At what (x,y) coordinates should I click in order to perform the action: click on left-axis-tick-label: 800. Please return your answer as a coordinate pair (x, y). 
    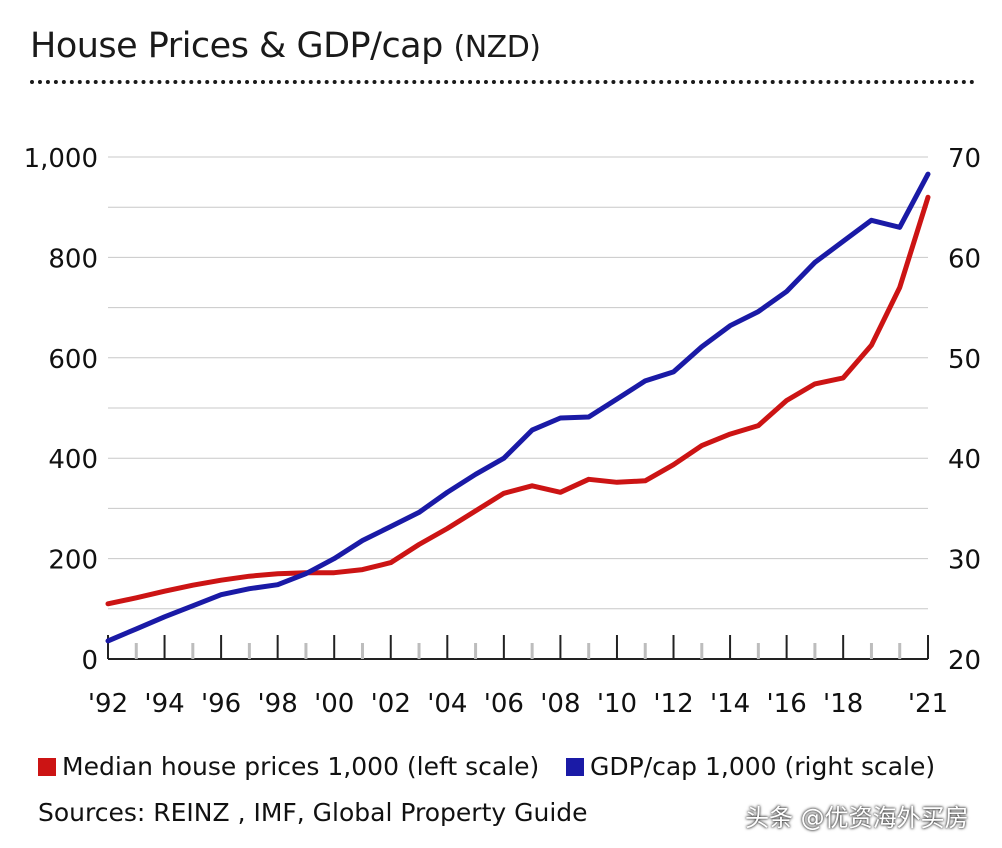
    Looking at the image, I should click on (73, 259).